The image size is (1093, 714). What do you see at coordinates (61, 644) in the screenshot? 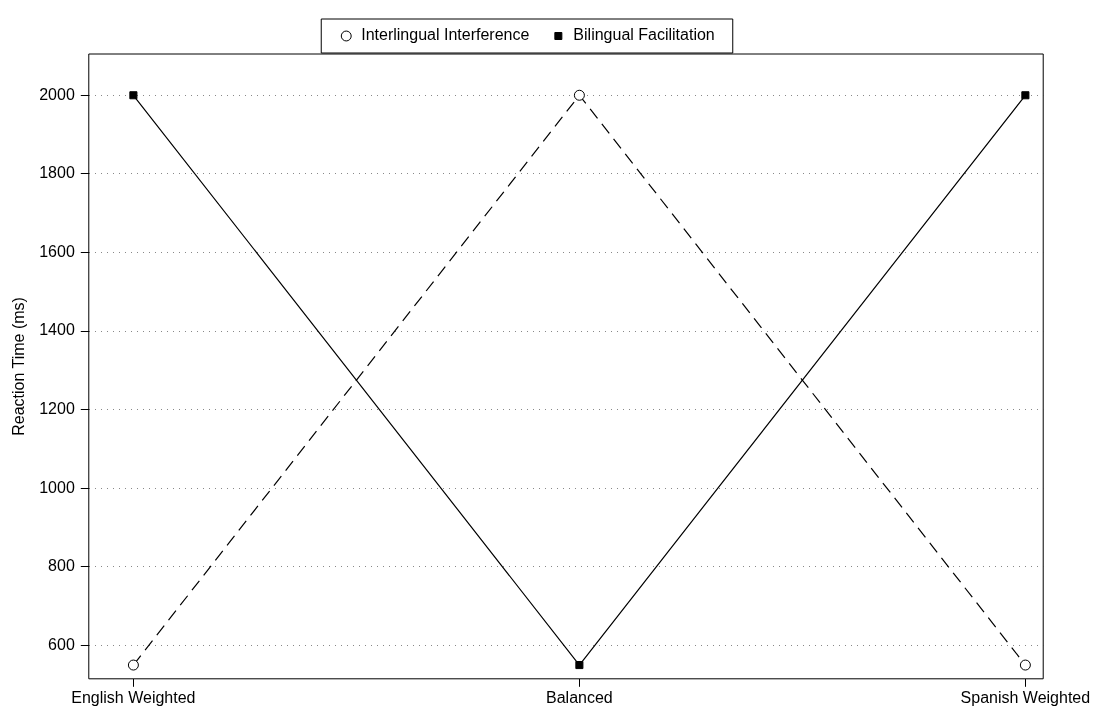
I see `y-tick-label: 600` at bounding box center [61, 644].